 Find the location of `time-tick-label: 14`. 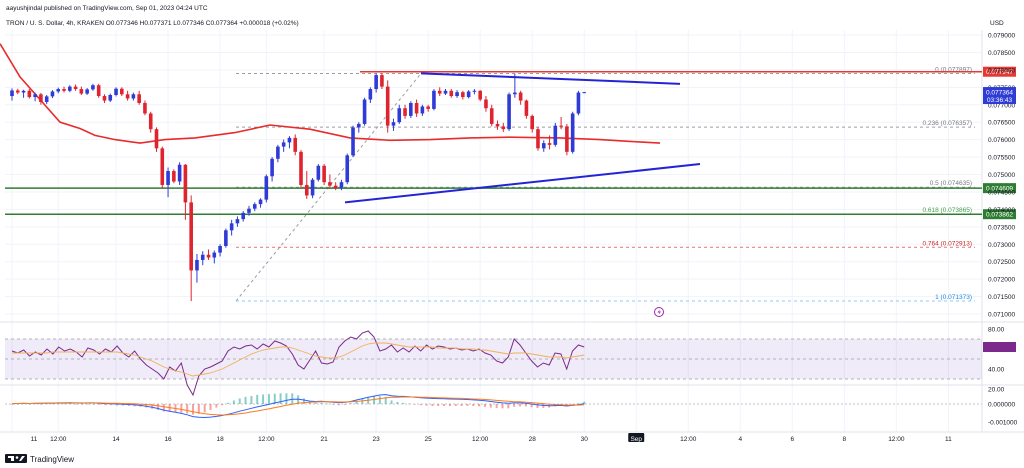

time-tick-label: 14 is located at coordinates (116, 439).